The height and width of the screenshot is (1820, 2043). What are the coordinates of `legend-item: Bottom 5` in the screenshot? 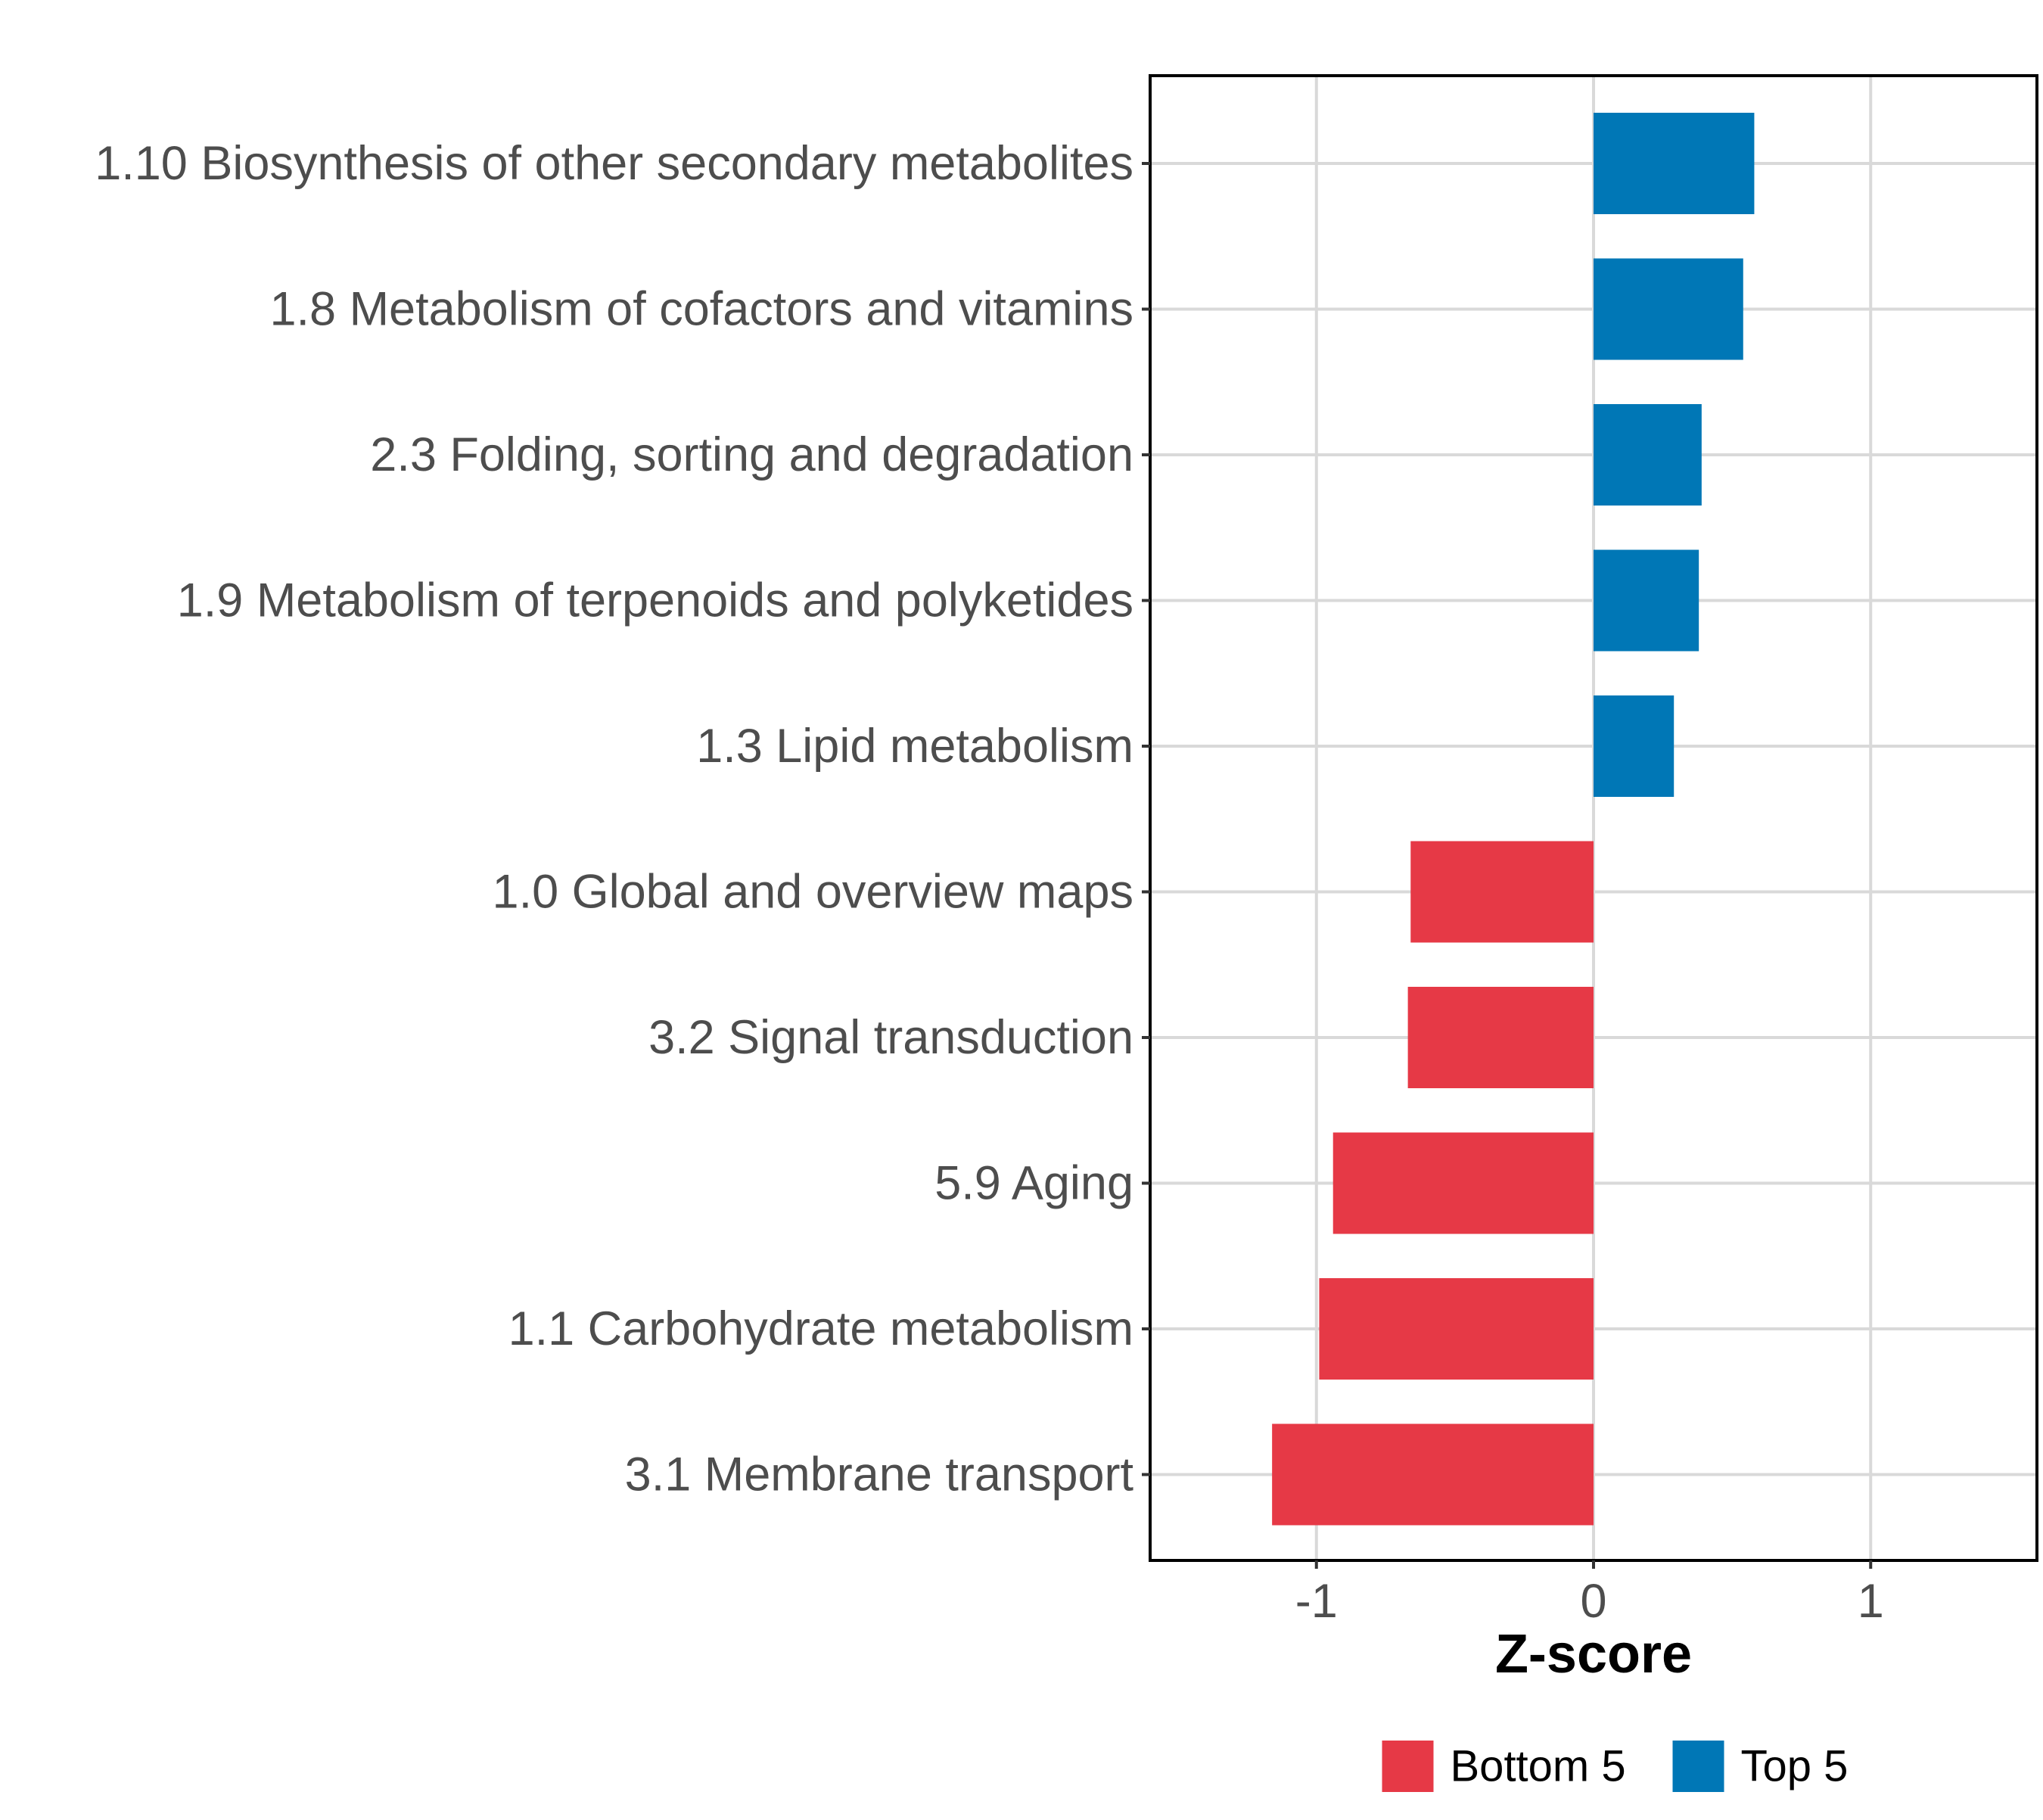 It's located at (1504, 1767).